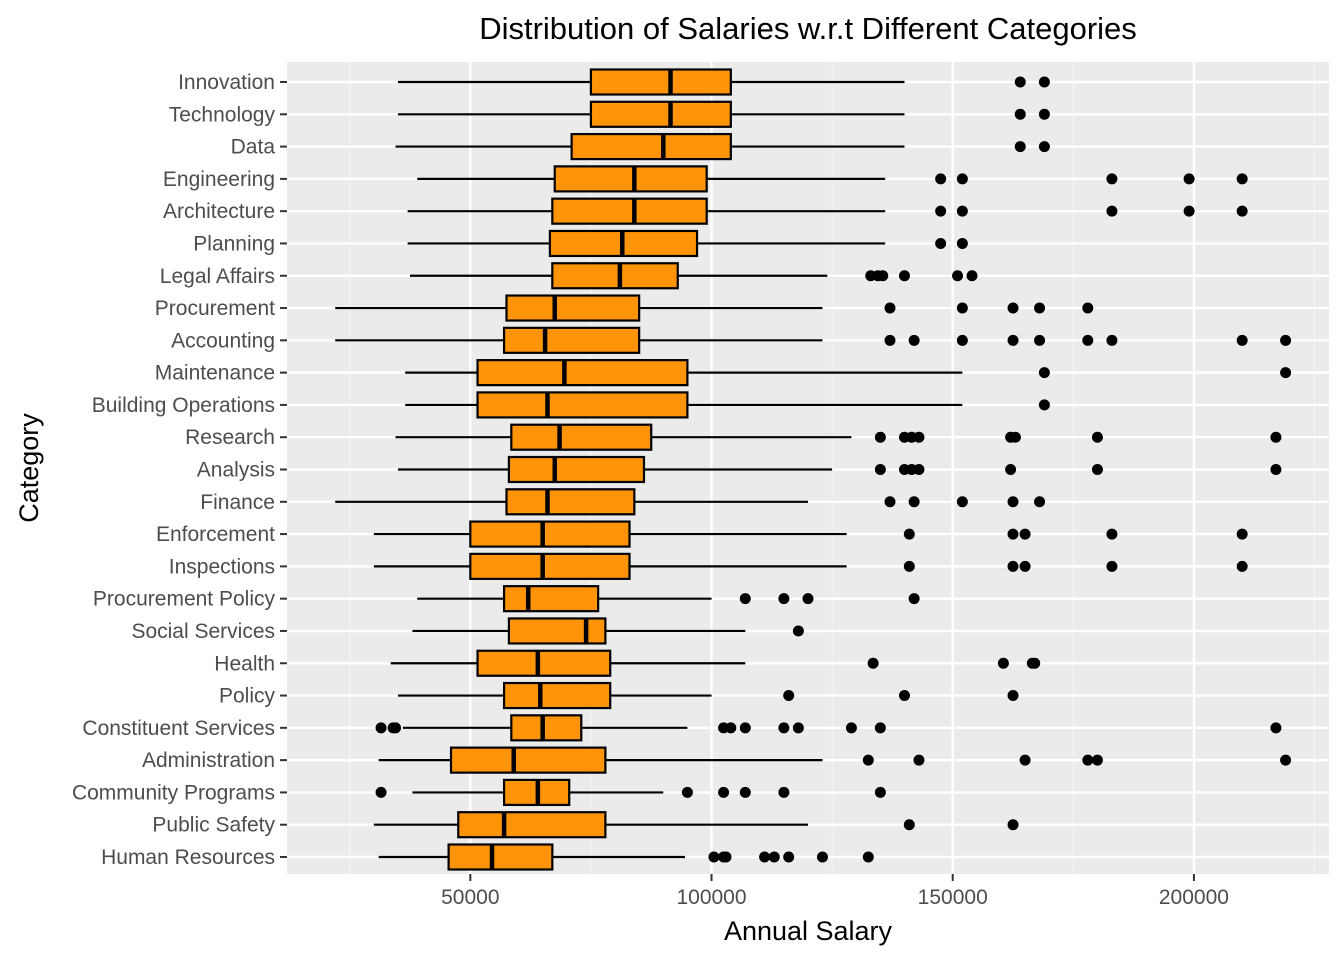 This screenshot has width=1344, height=960. What do you see at coordinates (630, 792) in the screenshot?
I see `box-community-programs` at bounding box center [630, 792].